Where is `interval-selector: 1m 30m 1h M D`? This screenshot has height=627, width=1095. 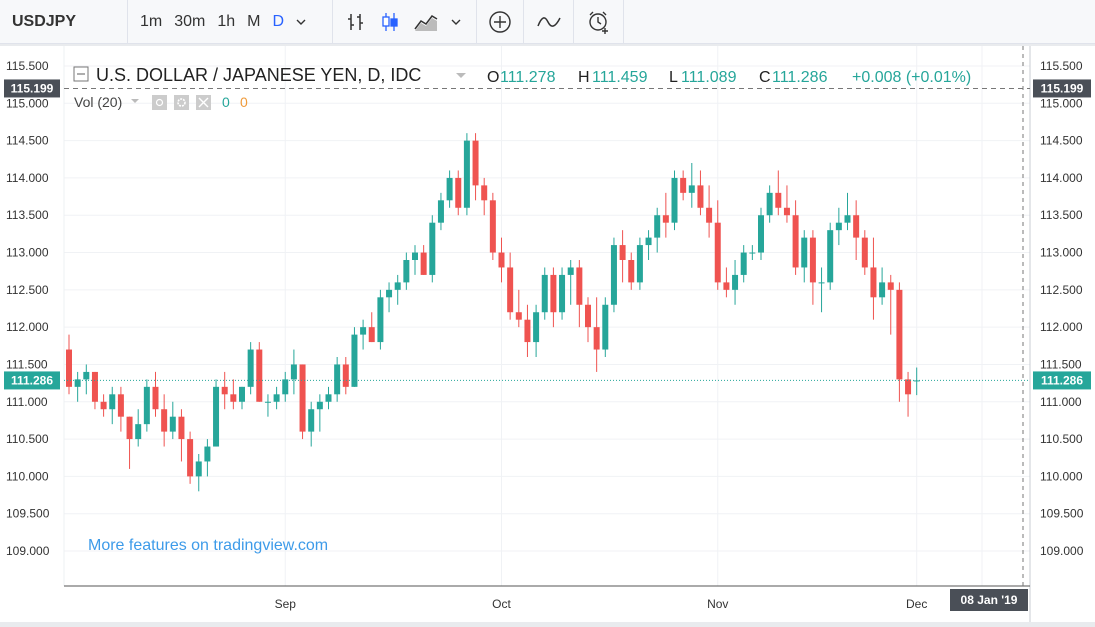 interval-selector: 1m 30m 1h M D is located at coordinates (230, 22).